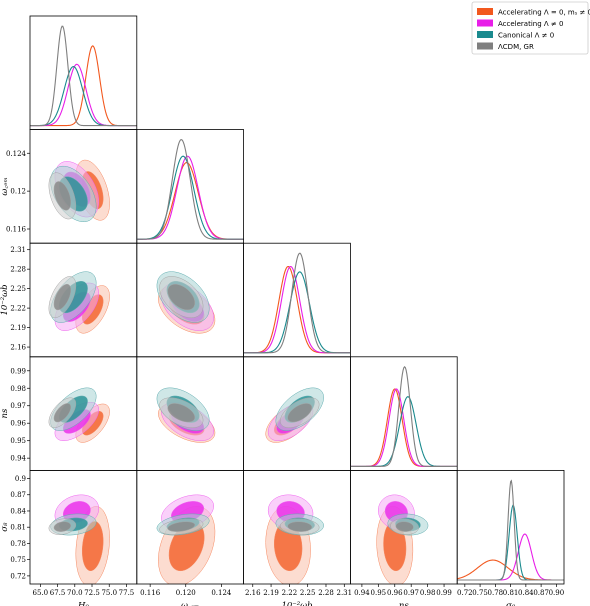 This screenshot has height=606, width=590. What do you see at coordinates (294, 539) in the screenshot?
I see `panel-sigma8-omega_b` at bounding box center [294, 539].